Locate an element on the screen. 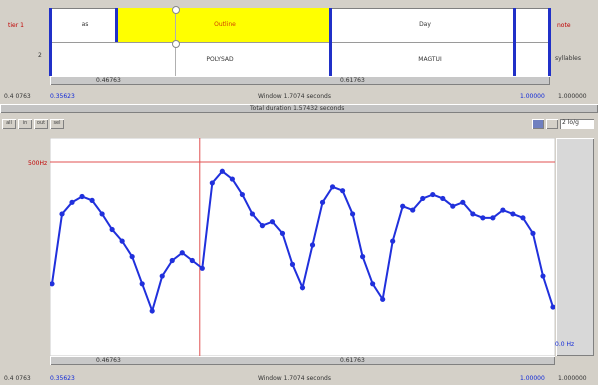 This screenshot has height=385, width=598. zoom-in-button: in is located at coordinates (25, 124).